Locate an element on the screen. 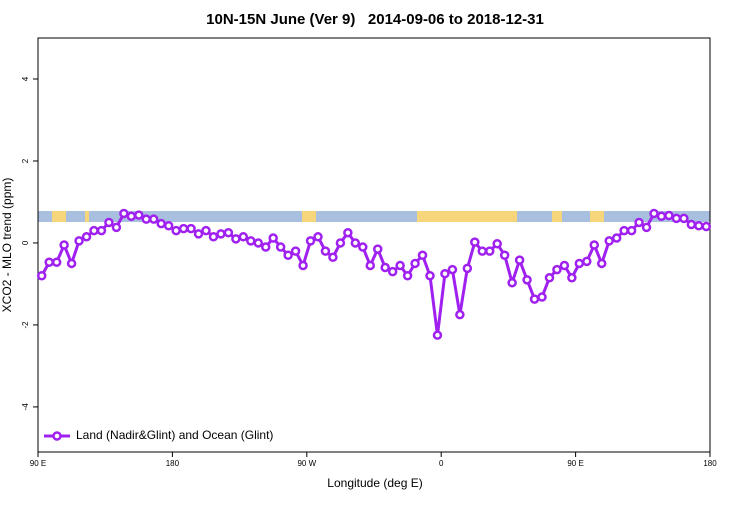  legend-label: Land (Nadir&Glint) and Ocean (Glint) is located at coordinates (174, 435).